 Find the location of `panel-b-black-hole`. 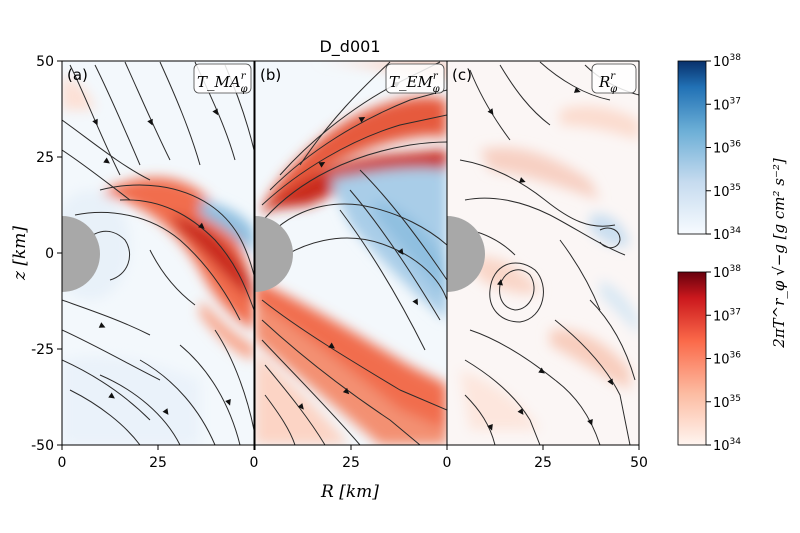

panel-b-black-hole is located at coordinates (274, 254).